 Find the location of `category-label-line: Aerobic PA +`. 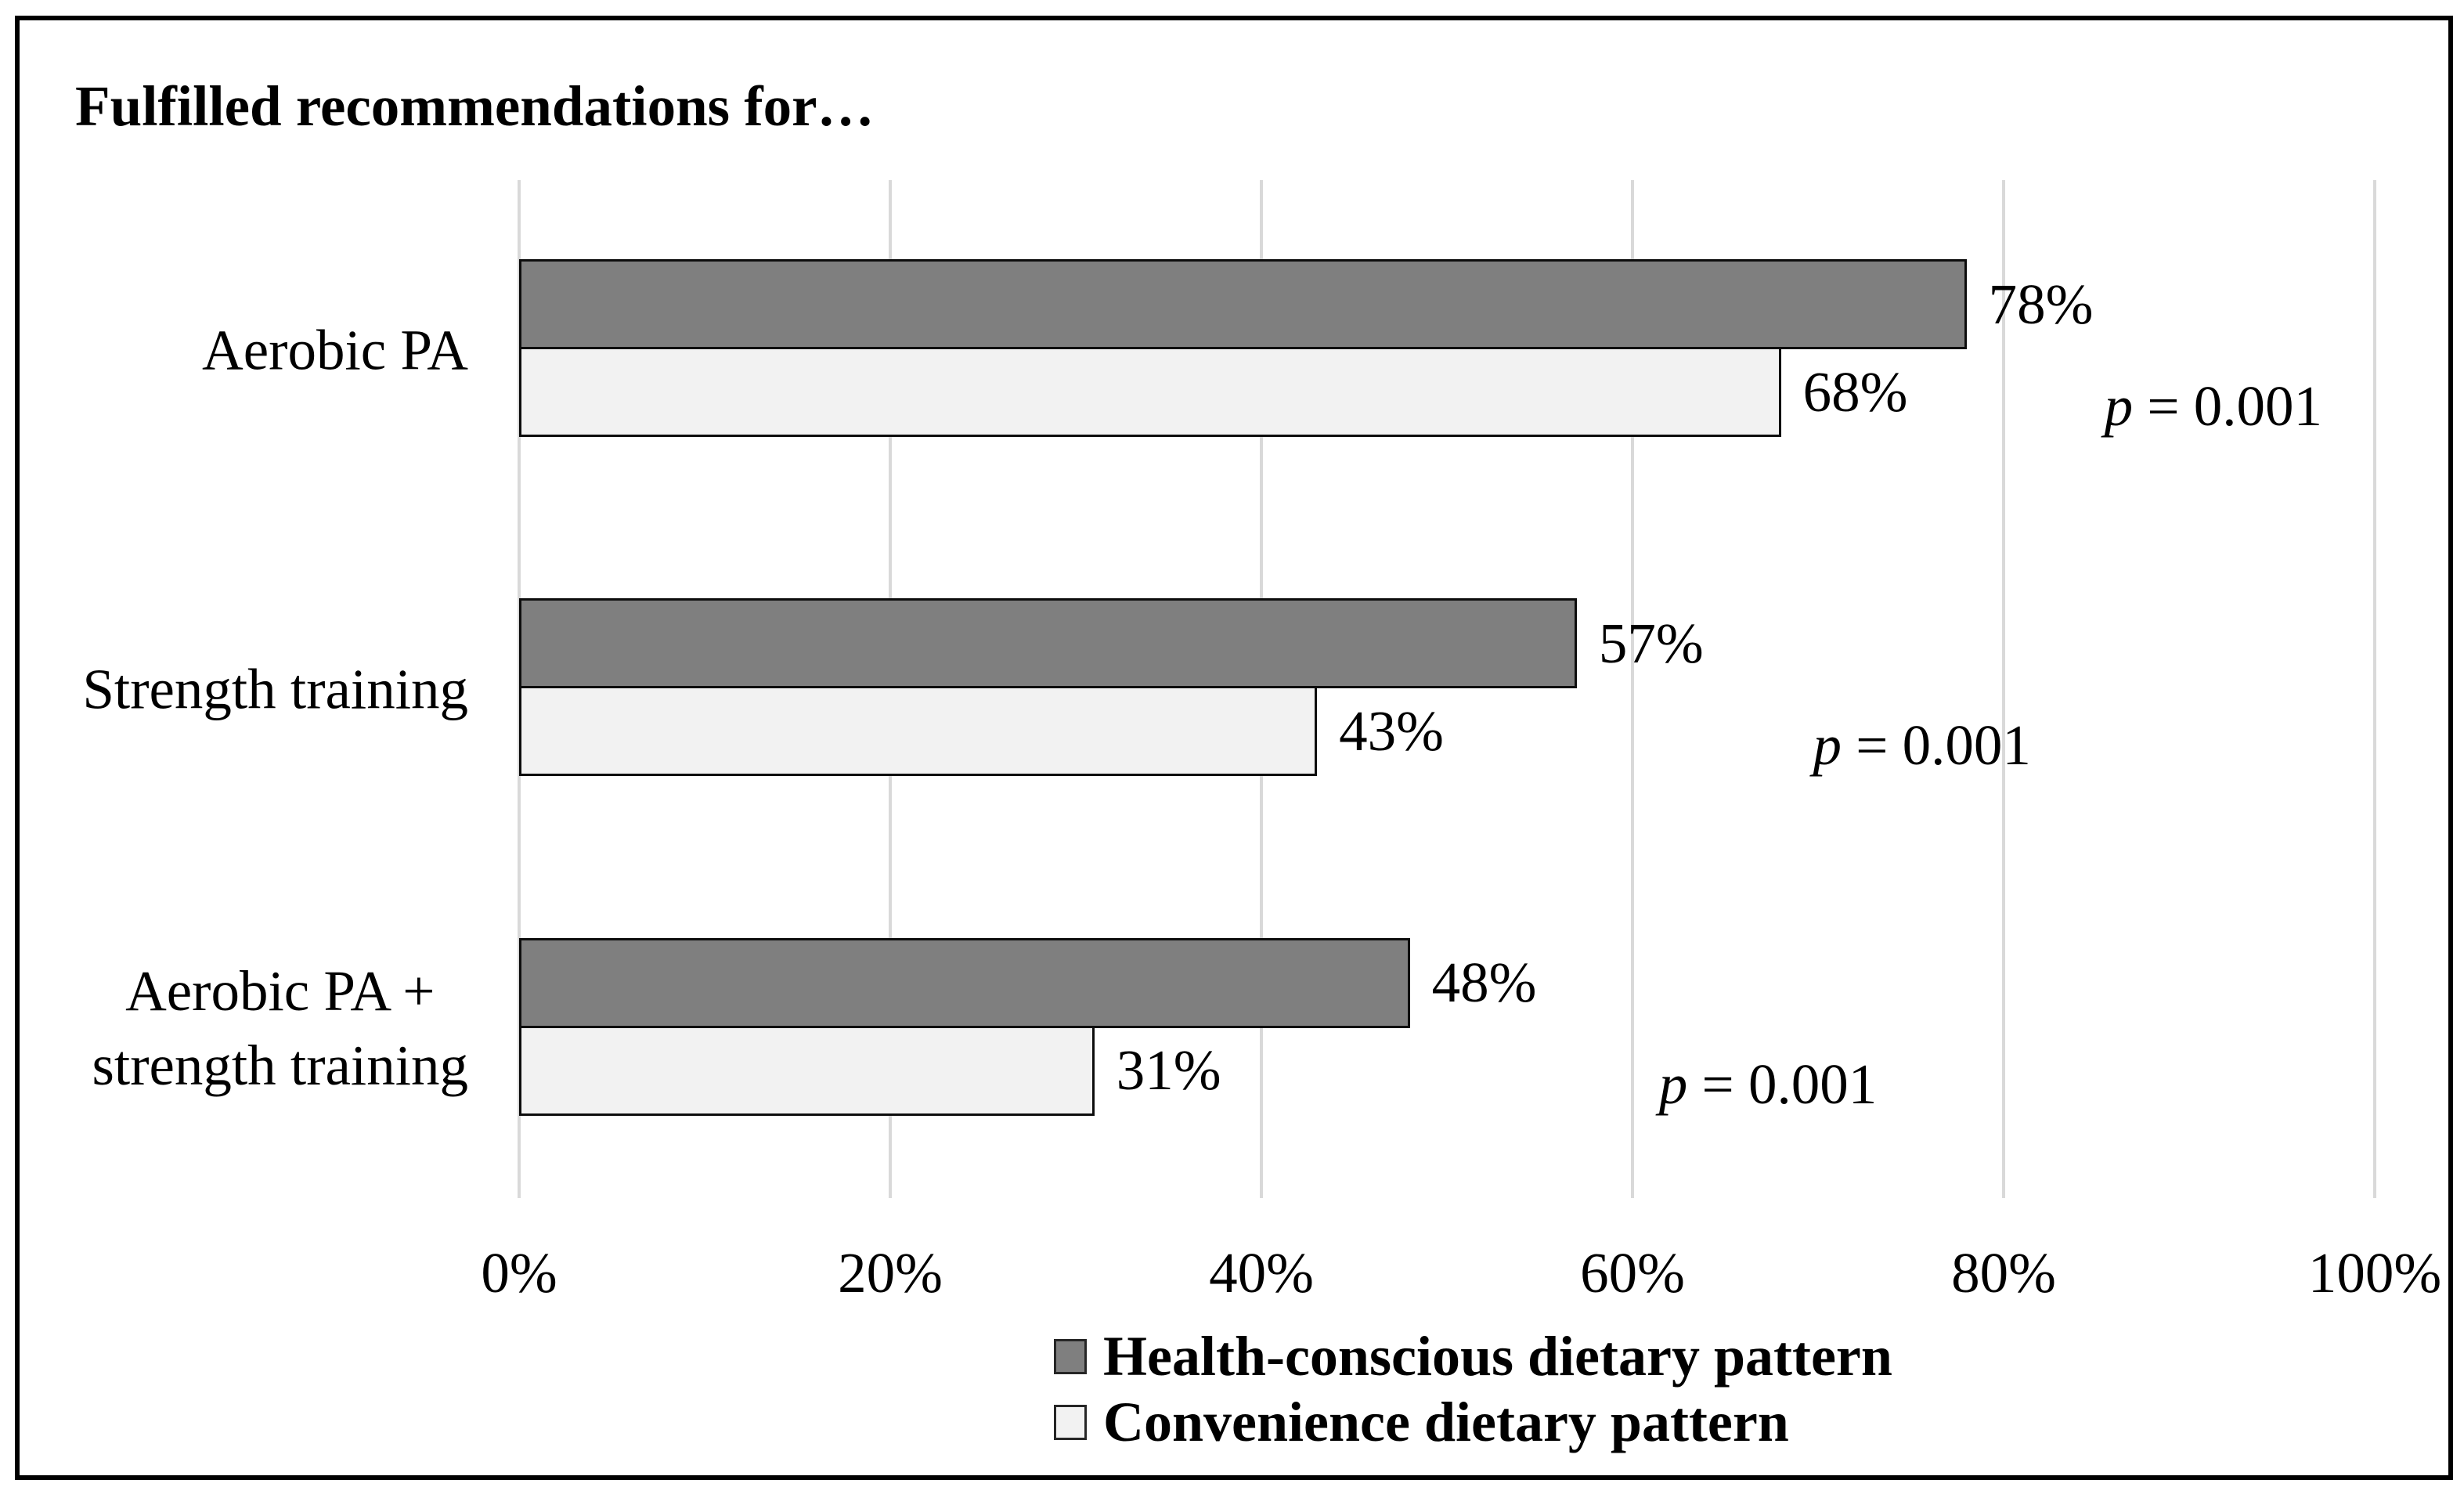

category-label-line: Aerobic PA + is located at coordinates (280, 991).